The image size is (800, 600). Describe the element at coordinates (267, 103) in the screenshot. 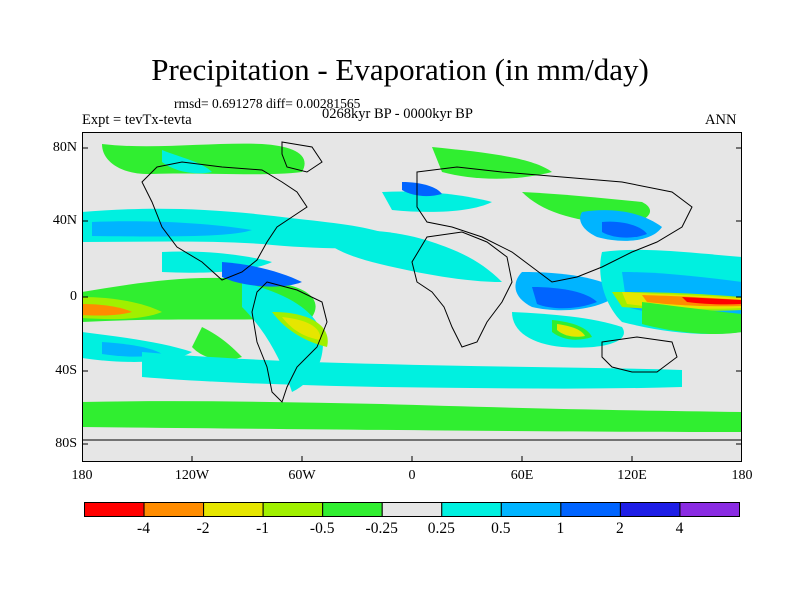

I see `stats-line: rmsd= 0.691278 diff= 0.00281565` at that location.